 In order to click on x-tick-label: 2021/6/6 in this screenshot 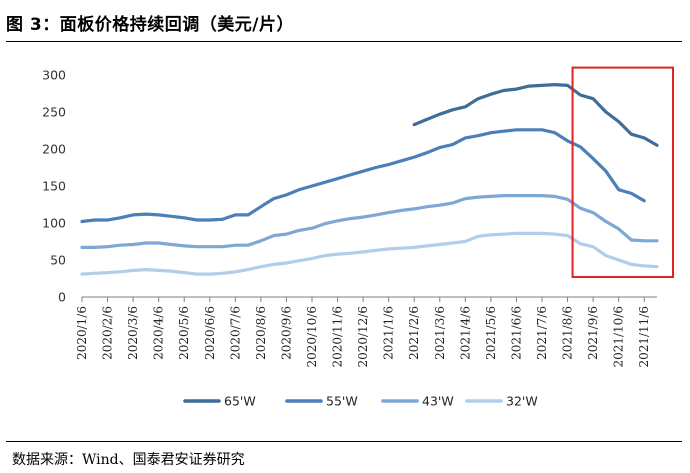, I will do `click(516, 333)`.